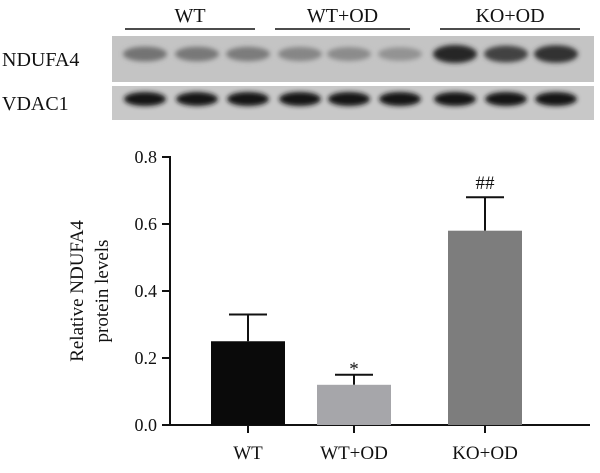 This screenshot has height=473, width=600. I want to click on vdac1-bands, so click(350, 99).